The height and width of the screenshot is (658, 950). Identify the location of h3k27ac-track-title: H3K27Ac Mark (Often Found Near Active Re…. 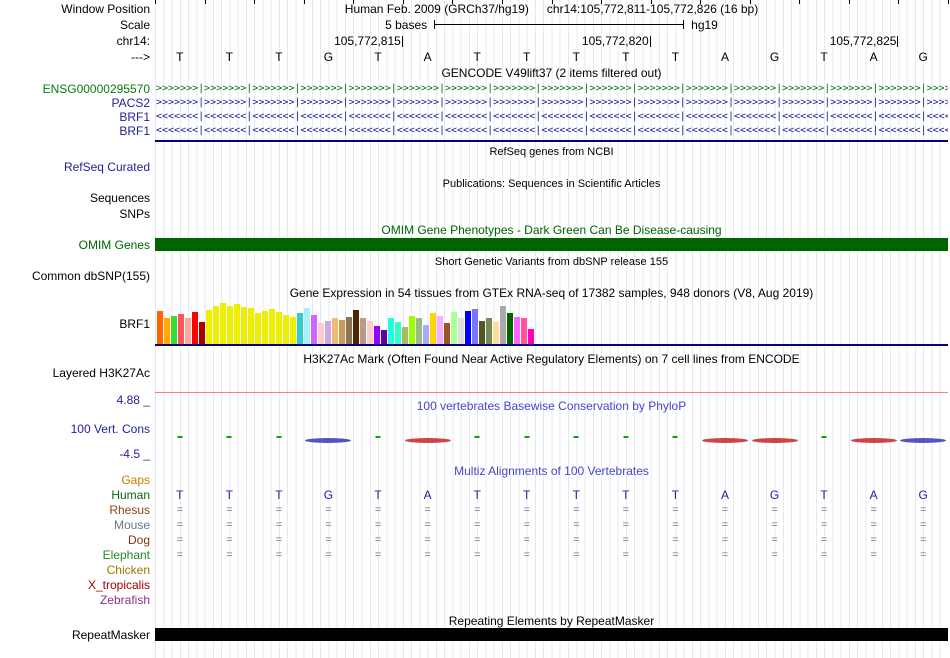
(551, 359).